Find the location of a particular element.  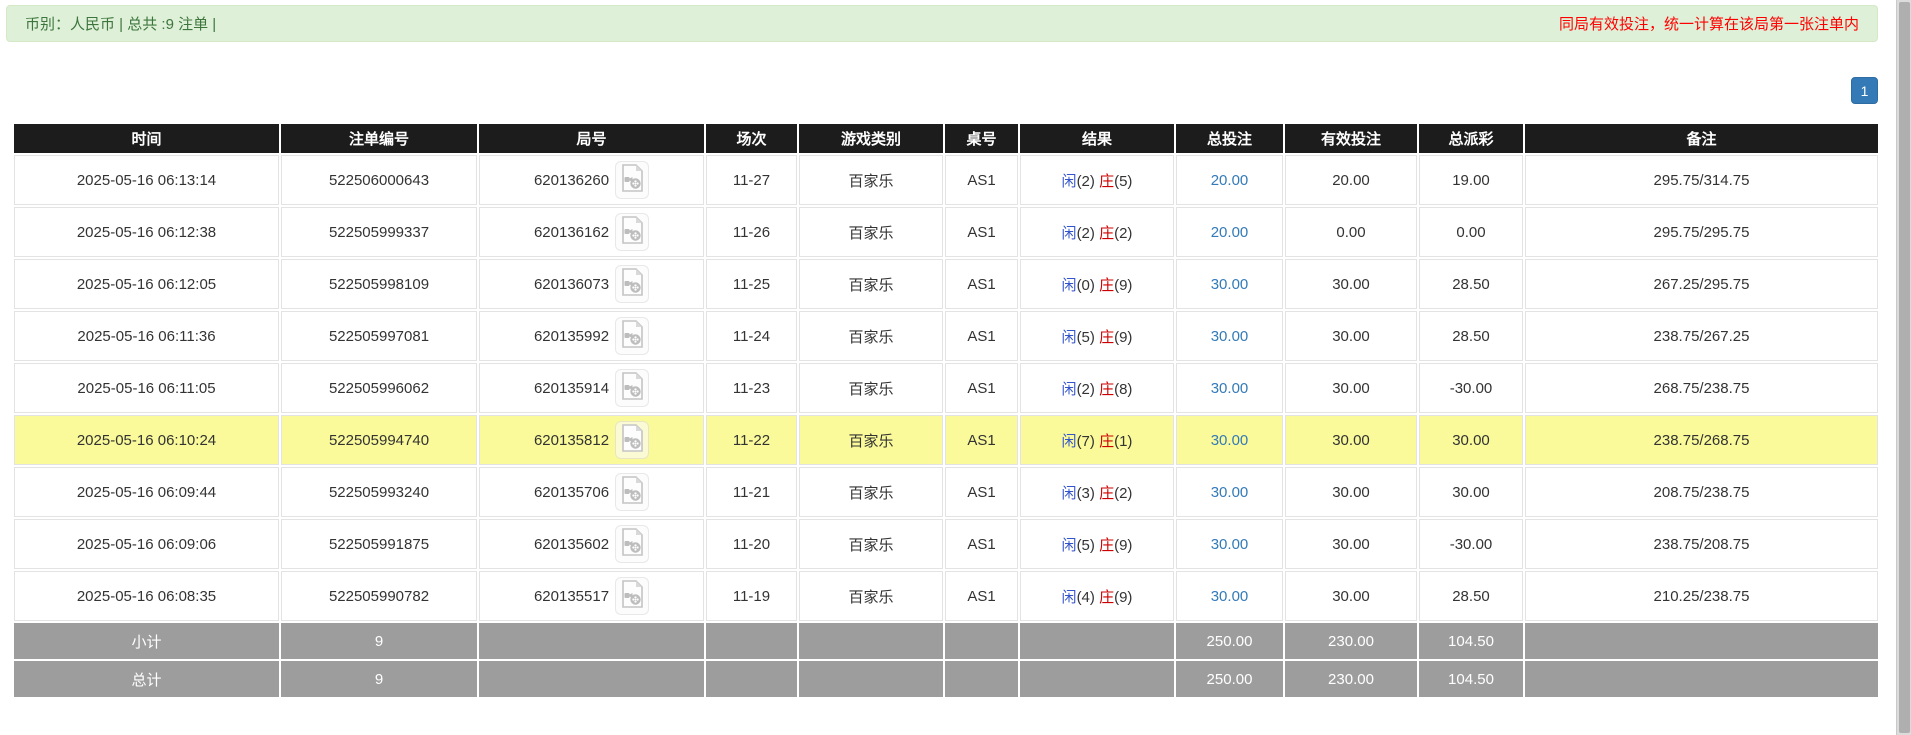

cell-time: 2025-05-16 06:09:06 is located at coordinates (146, 544).